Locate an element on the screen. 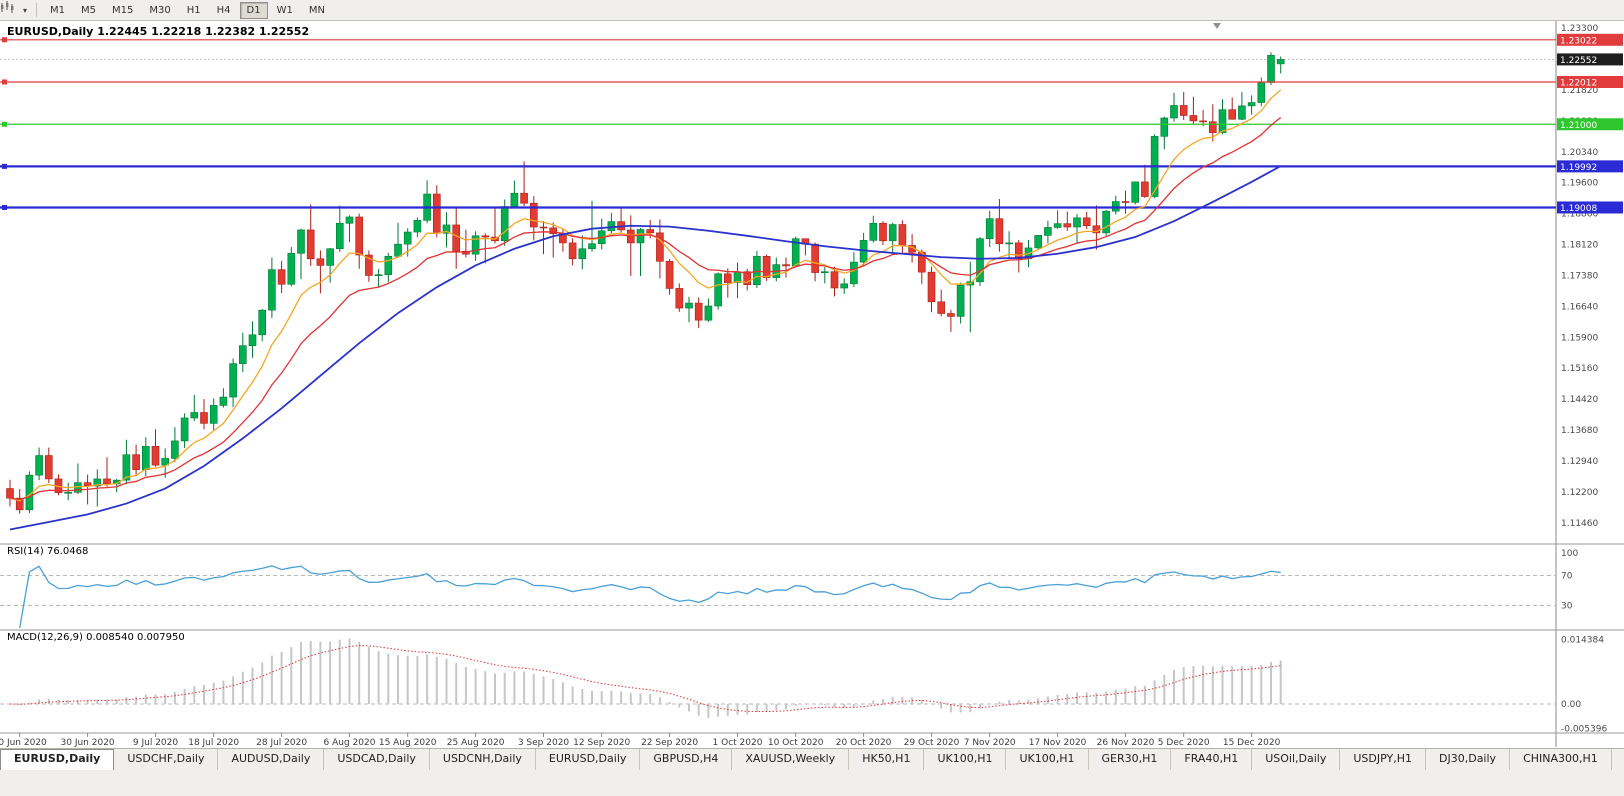  rsi-line is located at coordinates (650, 597).